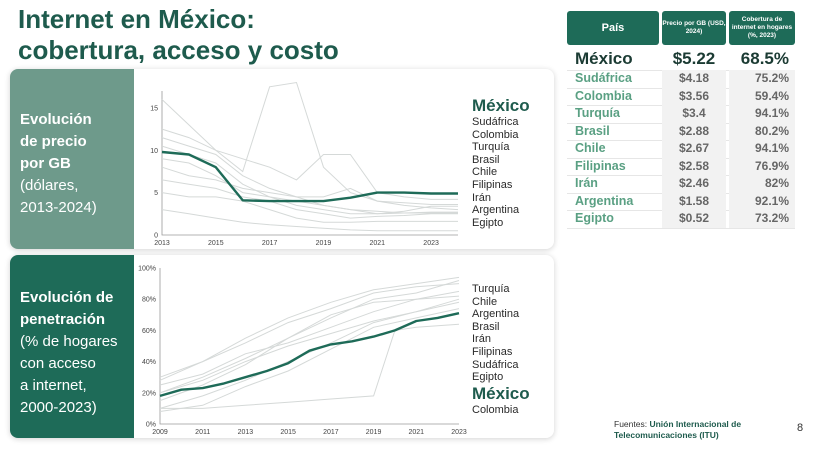  I want to click on price-legend-item: Chile, so click(485, 172).